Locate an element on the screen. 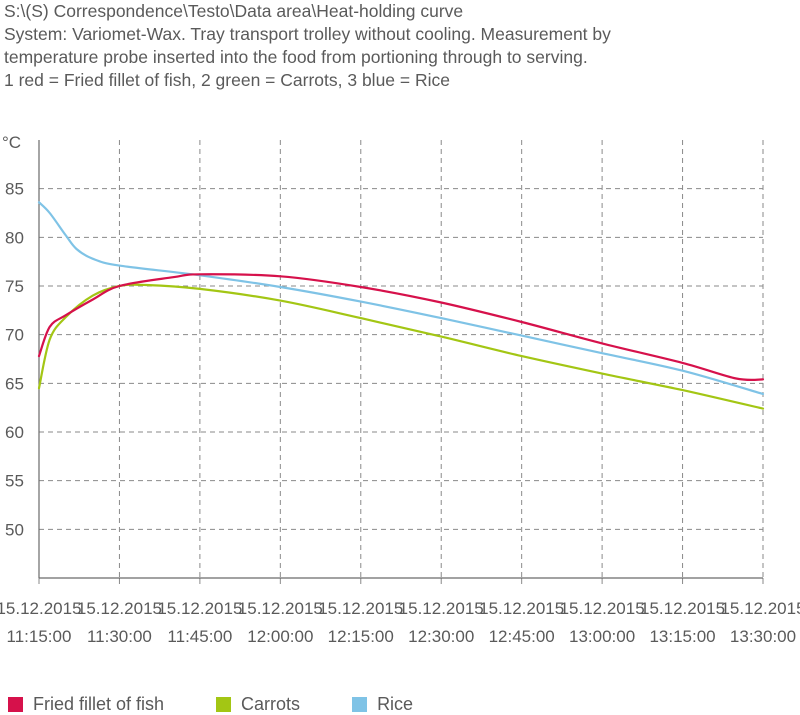 This screenshot has height=715, width=800. y-tick-label: 65 is located at coordinates (14, 383).